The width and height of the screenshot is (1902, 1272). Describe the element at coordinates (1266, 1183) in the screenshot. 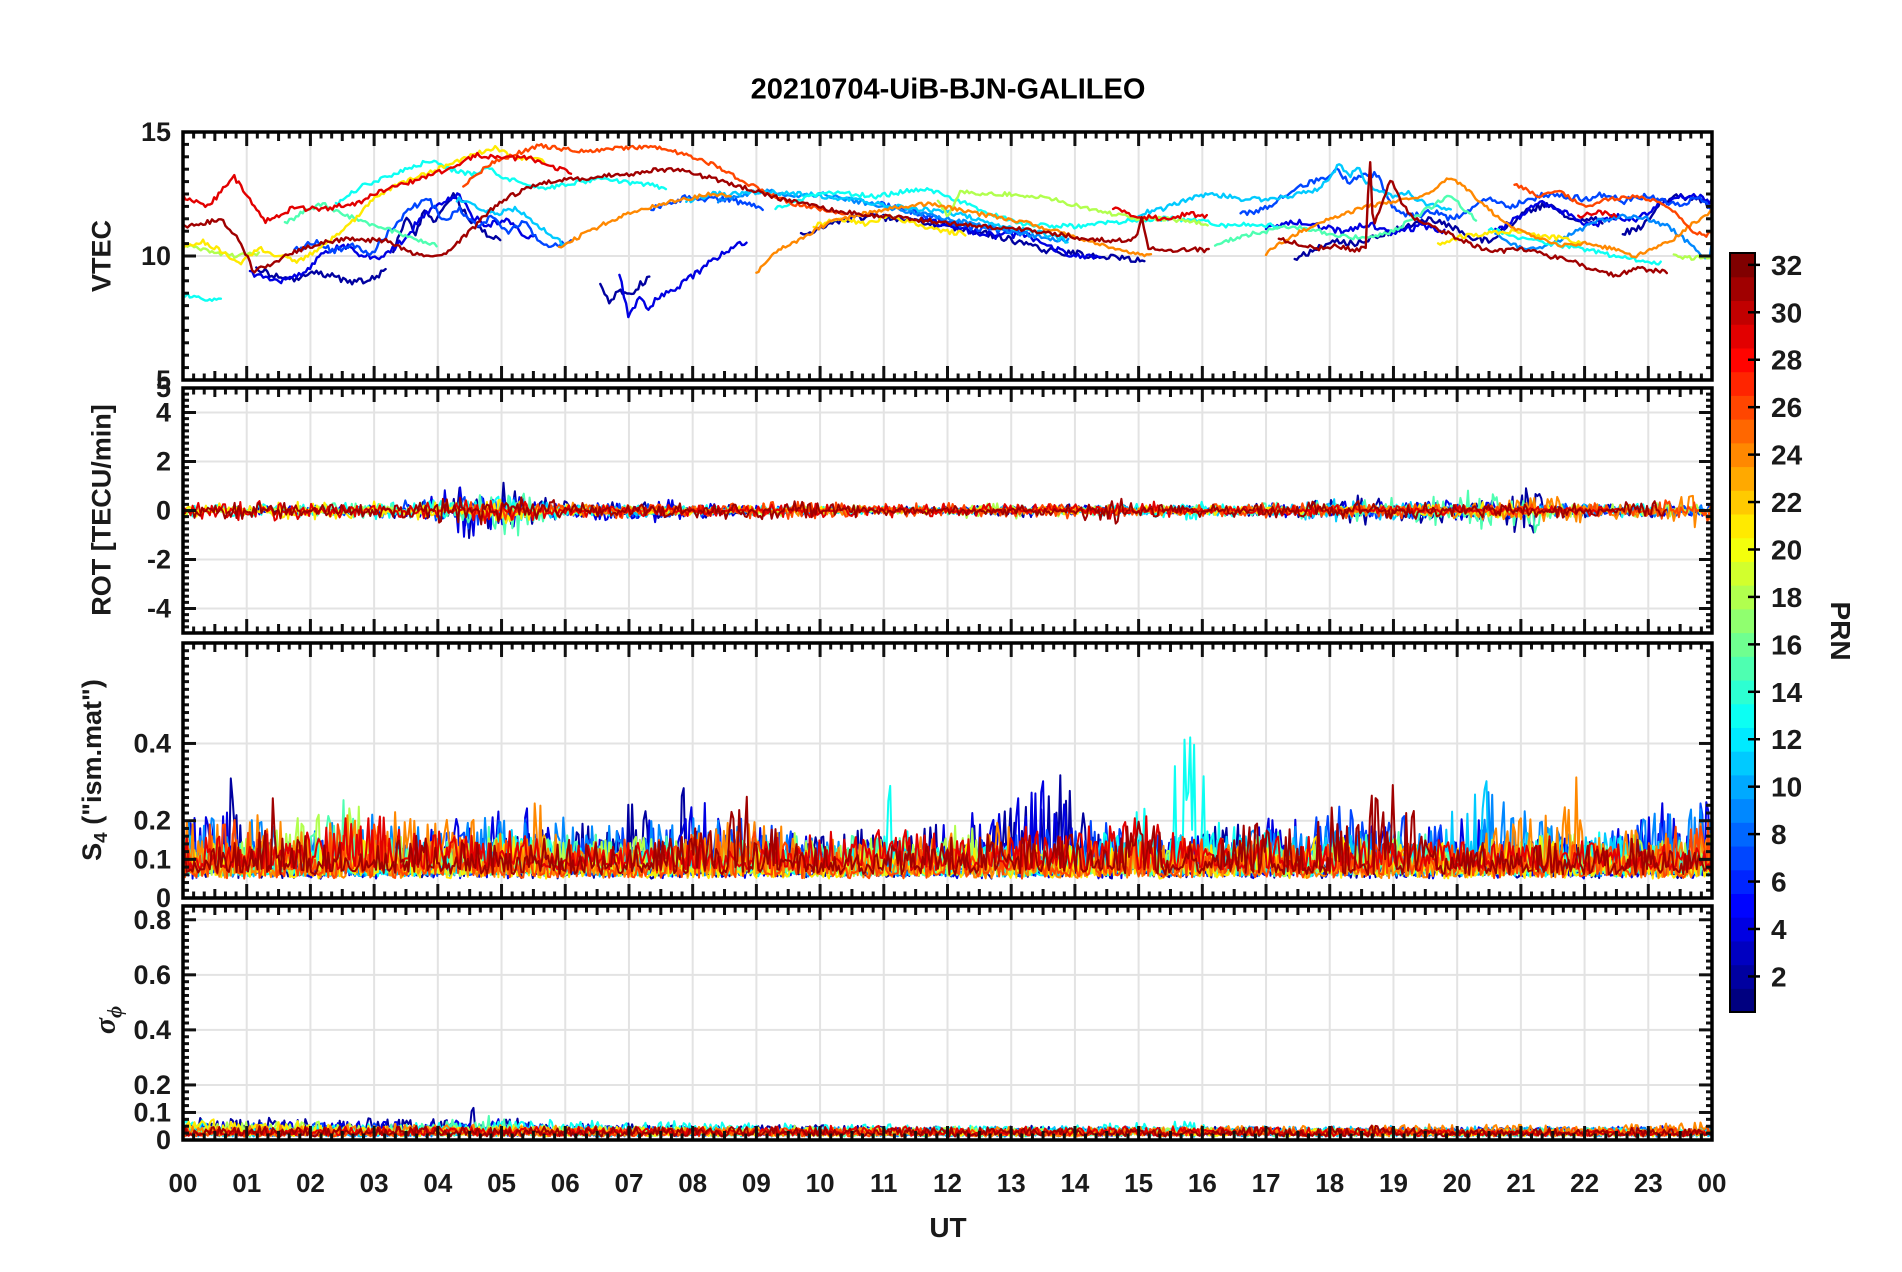

I see `xtick-label-17: 17` at that location.